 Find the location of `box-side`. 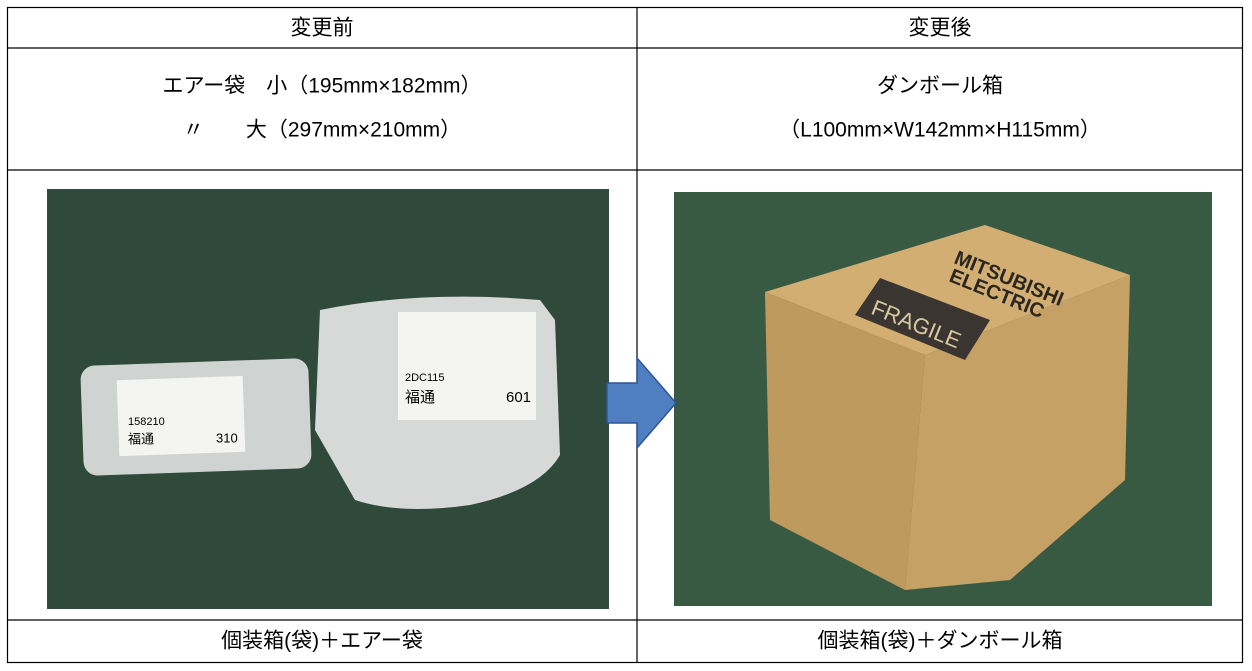

box-side is located at coordinates (845, 441).